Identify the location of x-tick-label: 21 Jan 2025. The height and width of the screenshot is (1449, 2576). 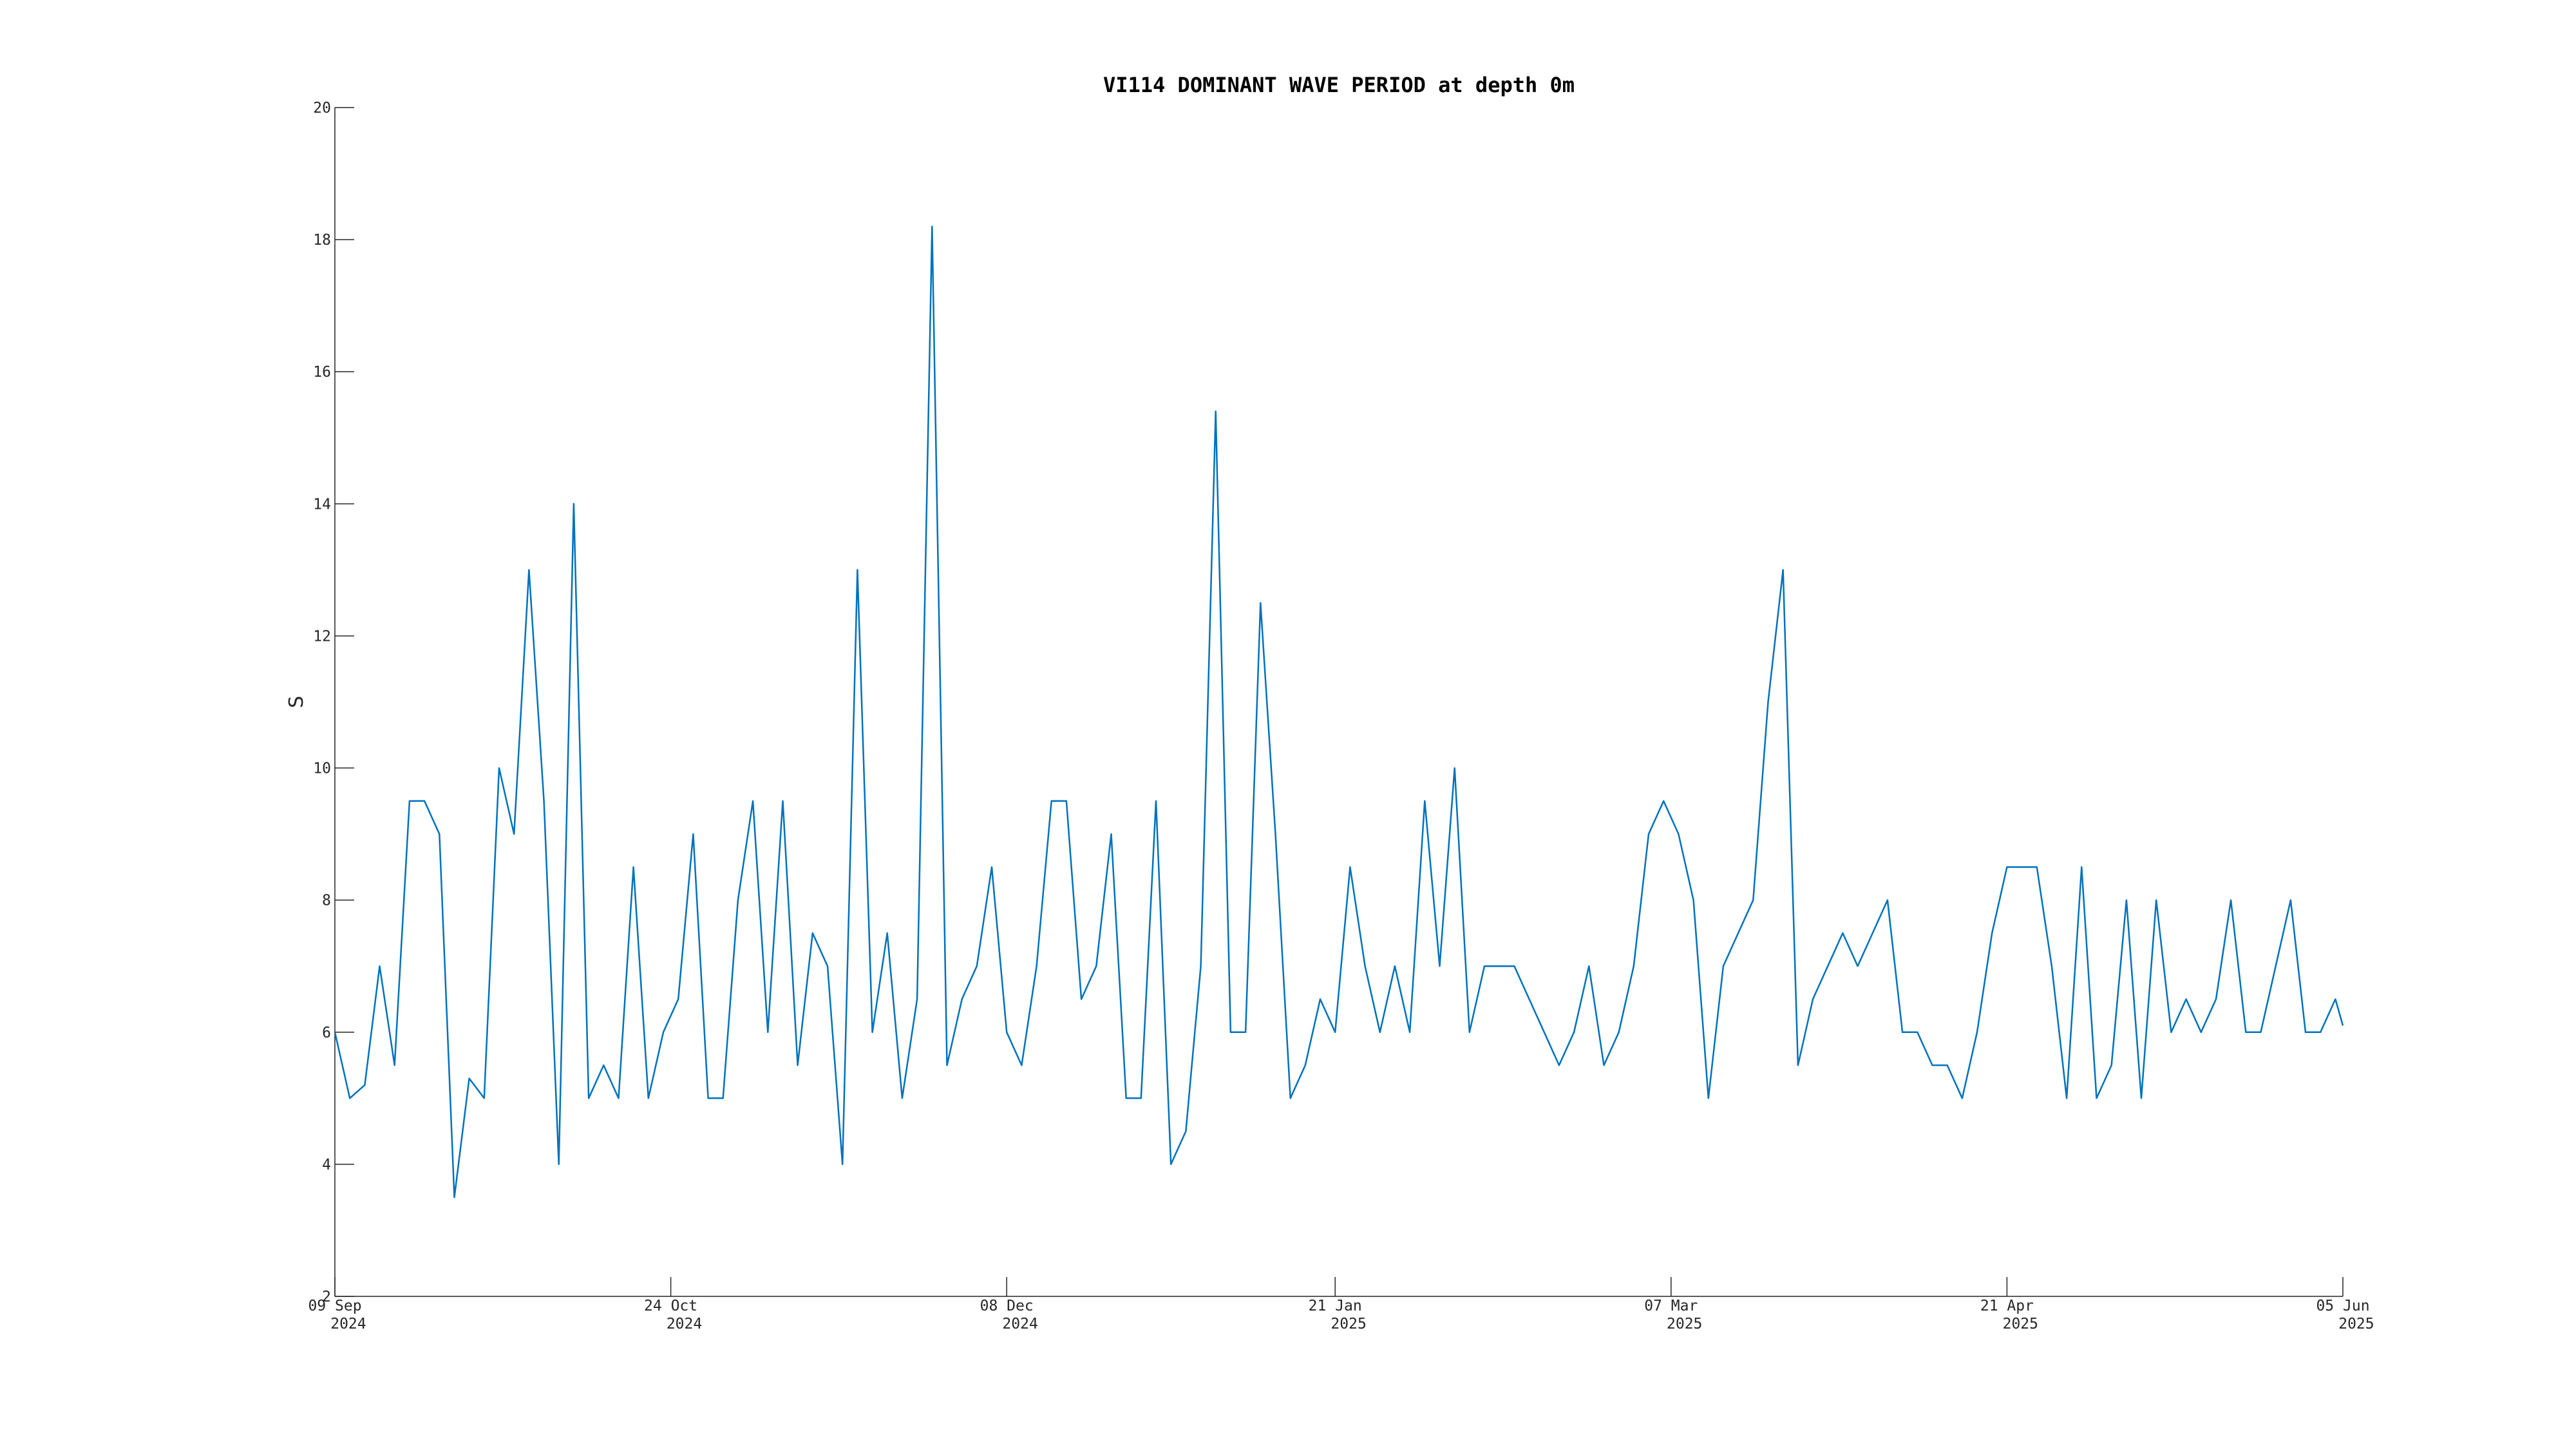
(1338, 1315).